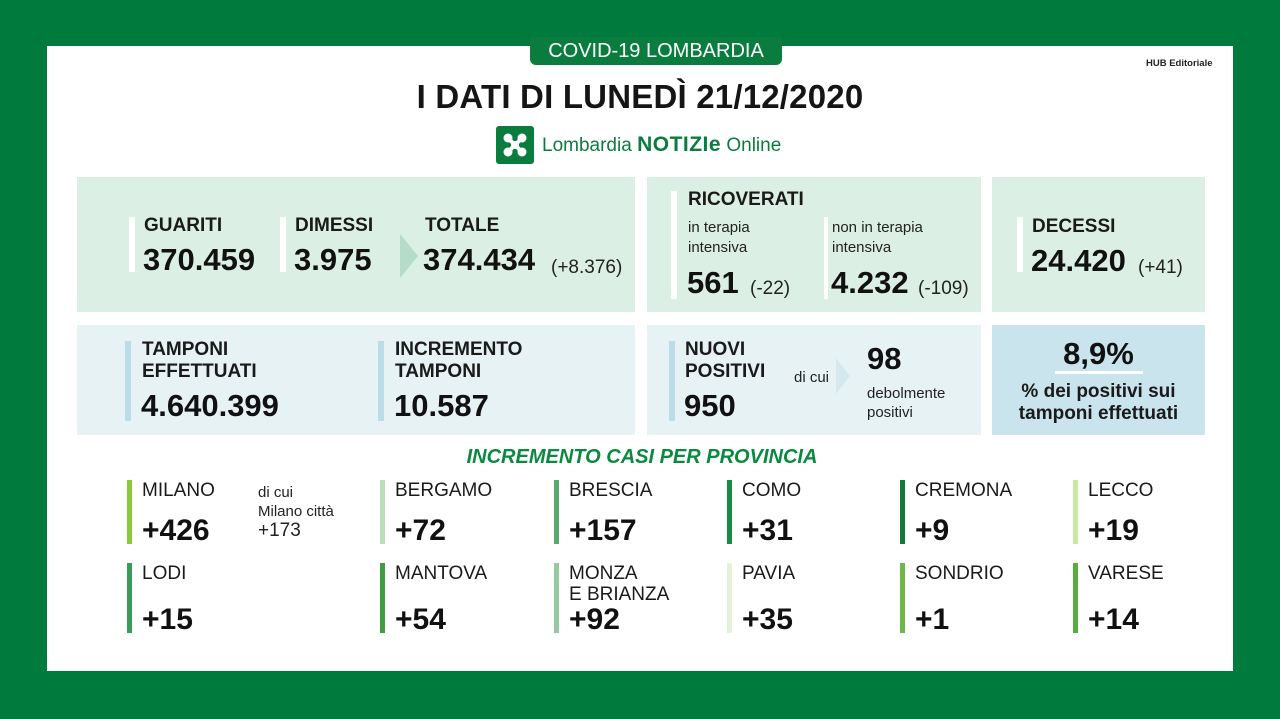 This screenshot has height=719, width=1280. Describe the element at coordinates (959, 573) in the screenshot. I see `province-name: SONDRIO` at that location.